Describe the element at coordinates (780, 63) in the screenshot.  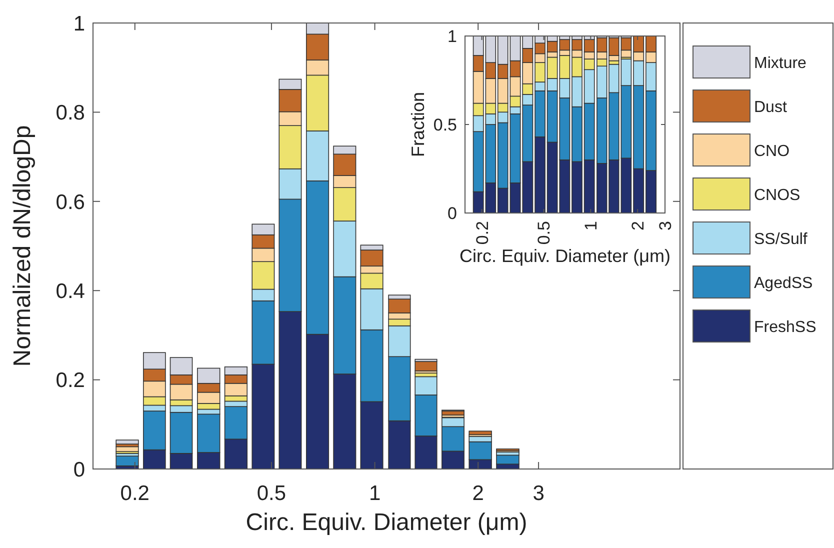
I see `legend-label: Mixture` at that location.